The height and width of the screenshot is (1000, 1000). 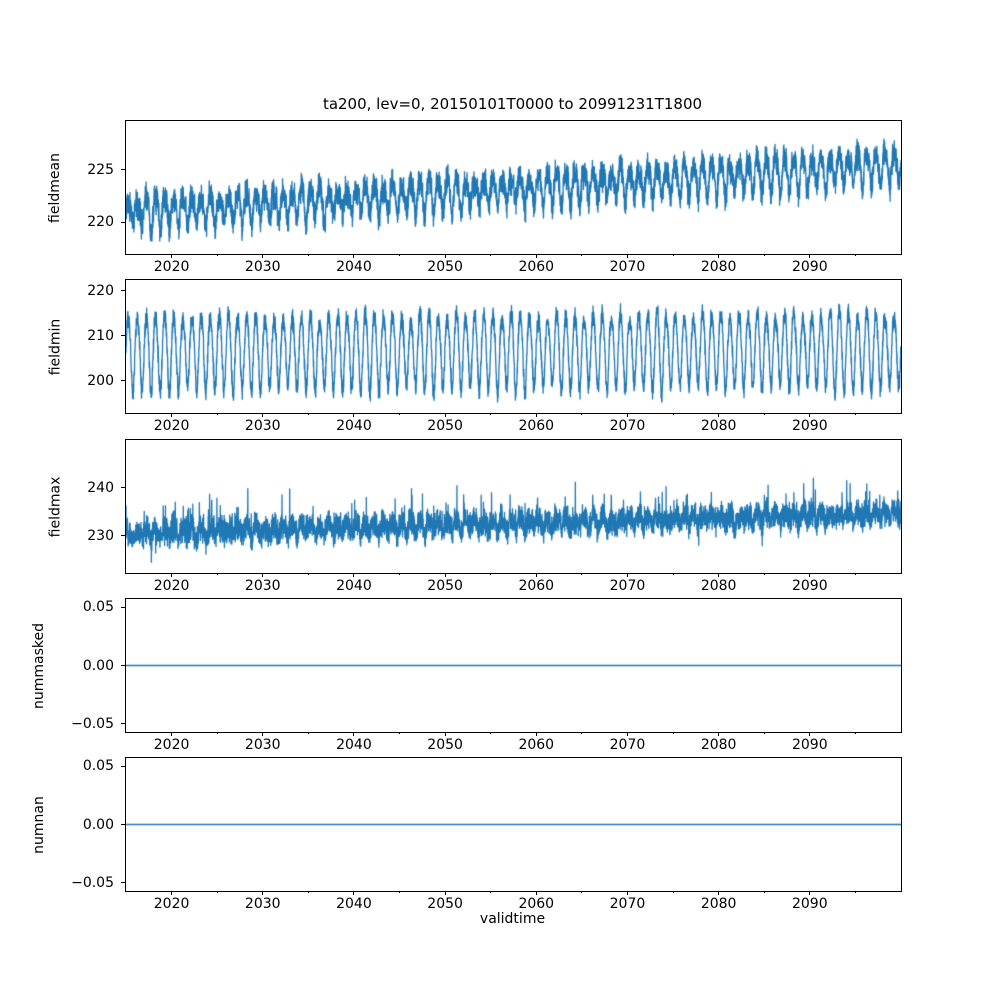 What do you see at coordinates (100, 169) in the screenshot?
I see `y-tick-label: 225` at bounding box center [100, 169].